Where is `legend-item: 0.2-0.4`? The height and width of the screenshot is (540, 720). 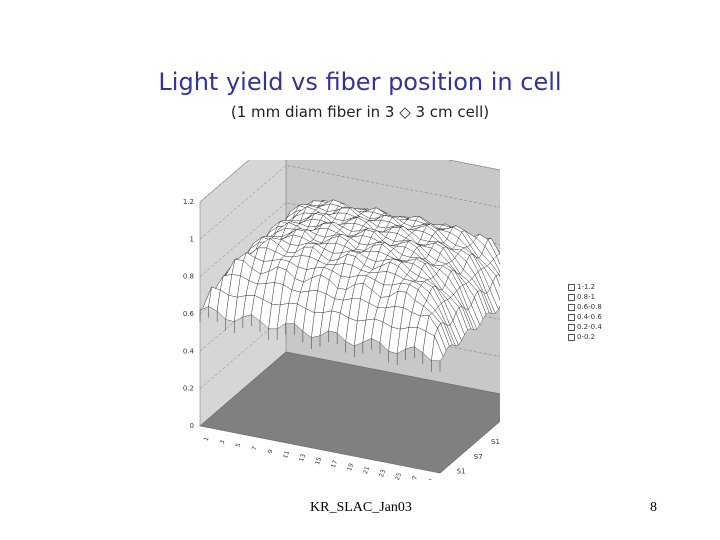
legend-item: 0.2-0.4 is located at coordinates (585, 327).